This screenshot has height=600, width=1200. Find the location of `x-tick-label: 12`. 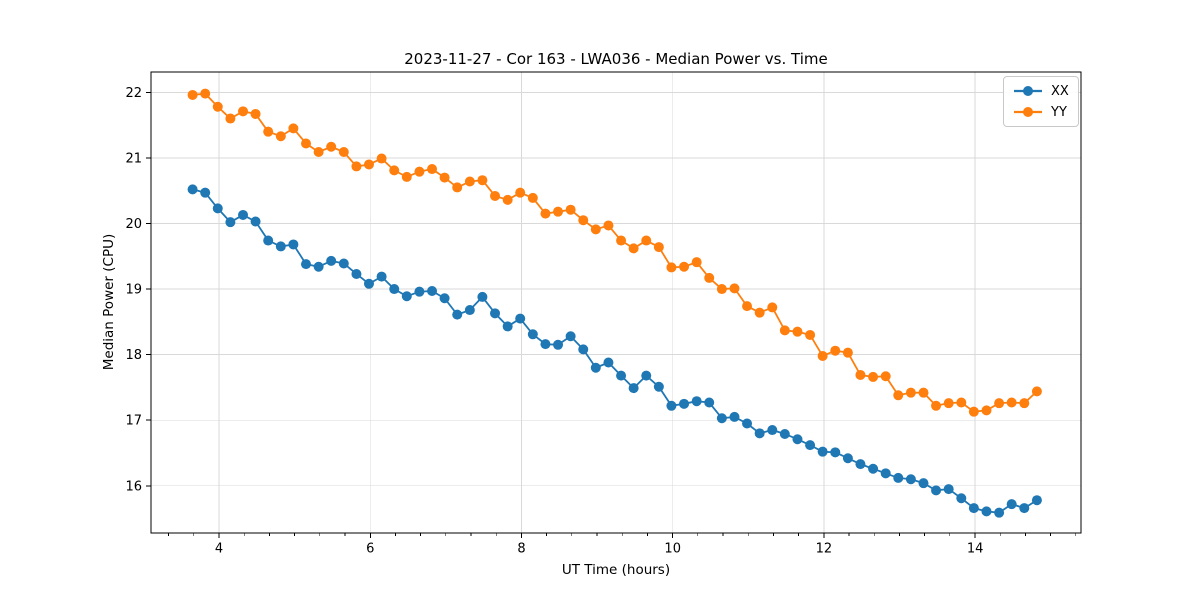

x-tick-label: 12 is located at coordinates (824, 549).